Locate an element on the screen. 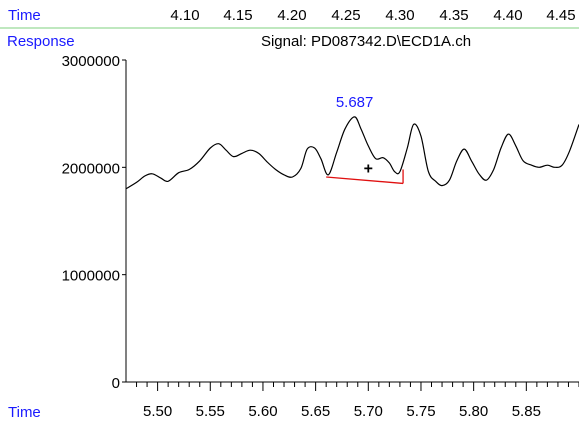  x-tick-label: 5.55 is located at coordinates (210, 411).